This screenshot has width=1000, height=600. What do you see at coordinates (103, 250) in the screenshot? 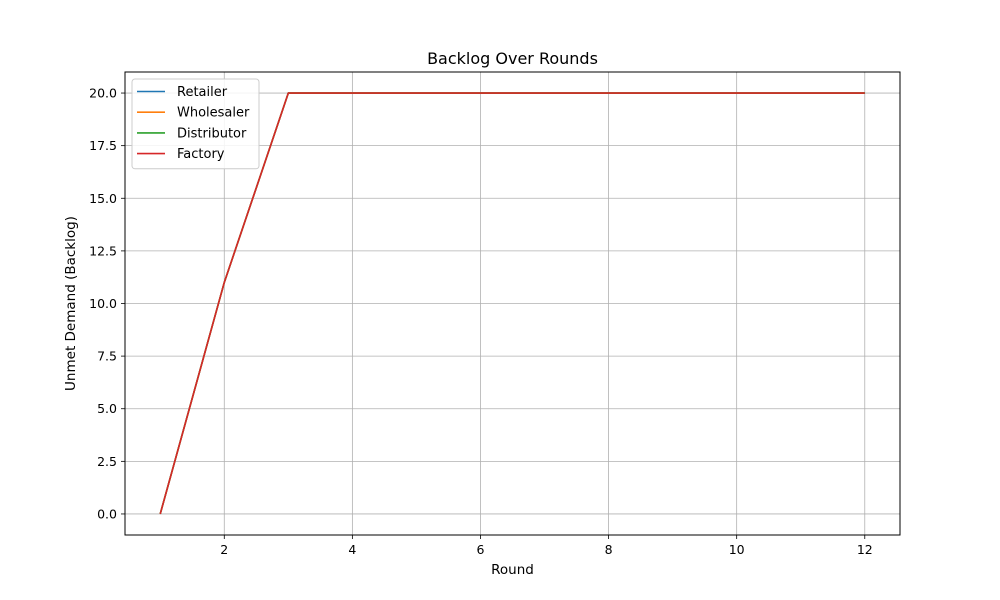
I see `y-tick-label: 12.5` at bounding box center [103, 250].